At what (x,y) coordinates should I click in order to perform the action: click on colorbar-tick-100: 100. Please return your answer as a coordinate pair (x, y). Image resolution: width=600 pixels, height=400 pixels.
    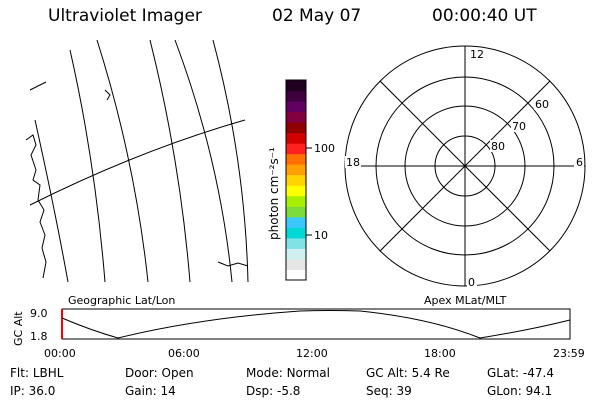
    Looking at the image, I should click on (324, 148).